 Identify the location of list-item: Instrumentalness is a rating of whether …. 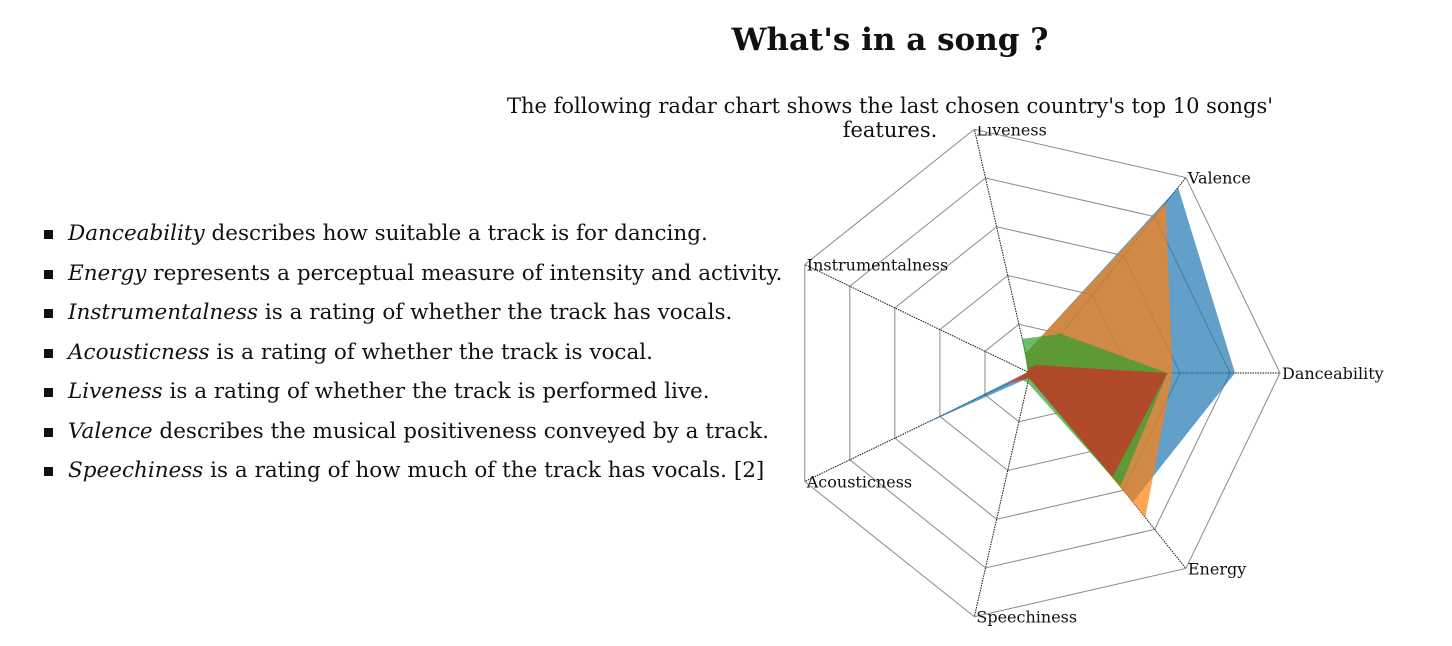
(412, 313).